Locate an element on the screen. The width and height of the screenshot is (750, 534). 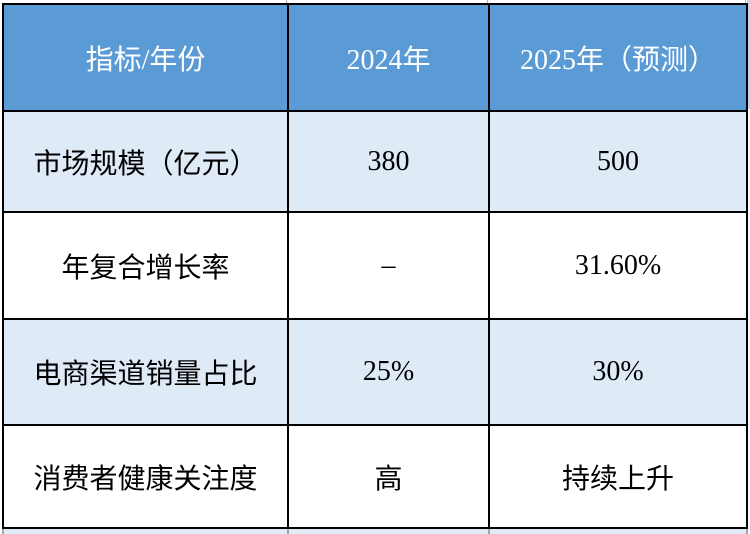
header-cell-2024: 2024年 is located at coordinates (388, 57).